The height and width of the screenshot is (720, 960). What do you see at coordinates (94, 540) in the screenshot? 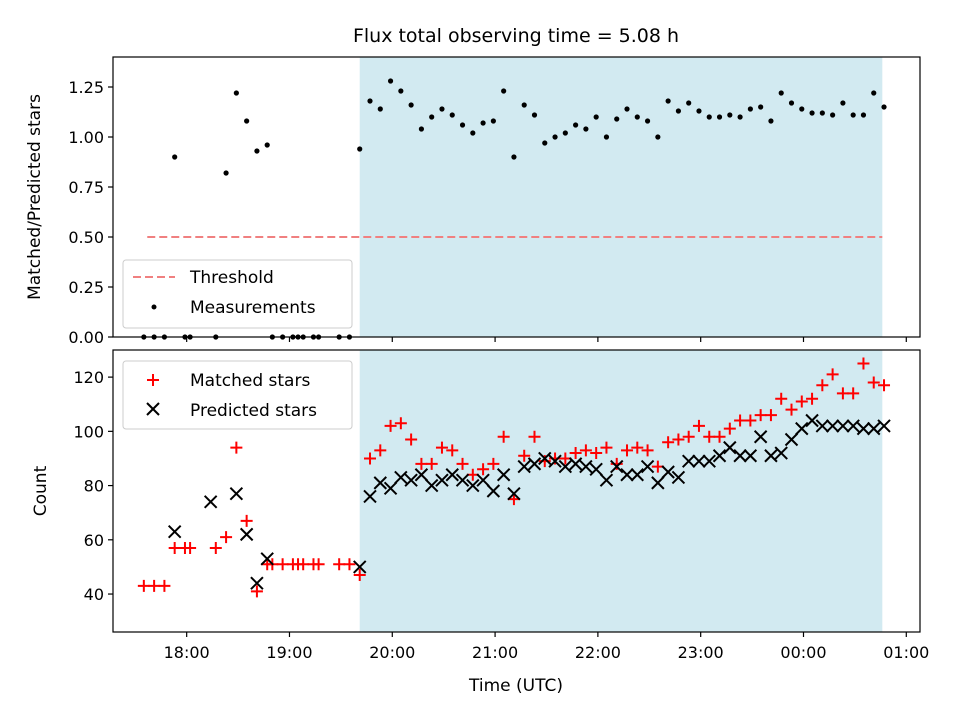
I see `bottom-y-tick-label: 60` at bounding box center [94, 540].